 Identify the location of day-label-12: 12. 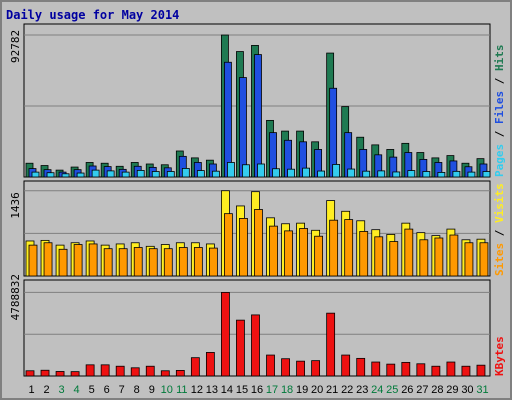
(197, 390).